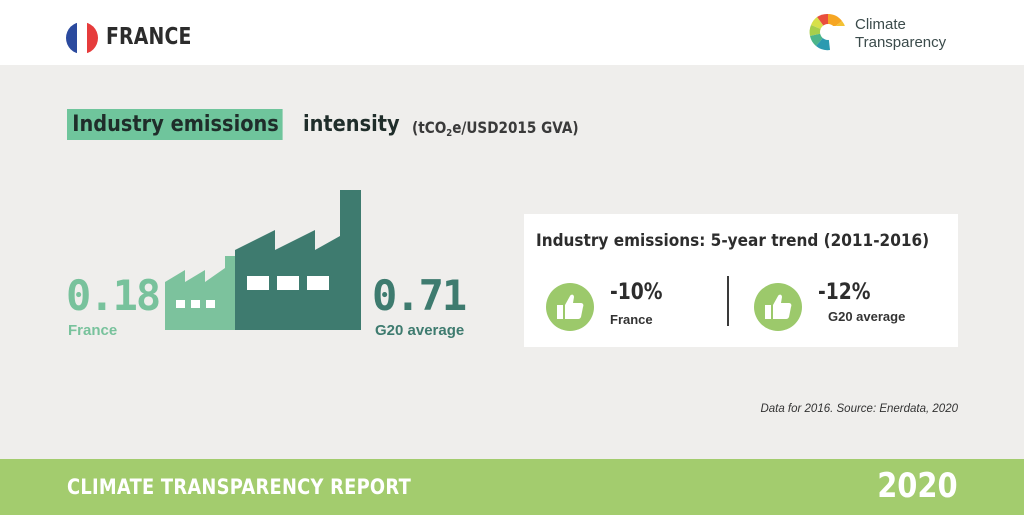  Describe the element at coordinates (636, 292) in the screenshot. I see `france-trend-value: -10%` at that location.